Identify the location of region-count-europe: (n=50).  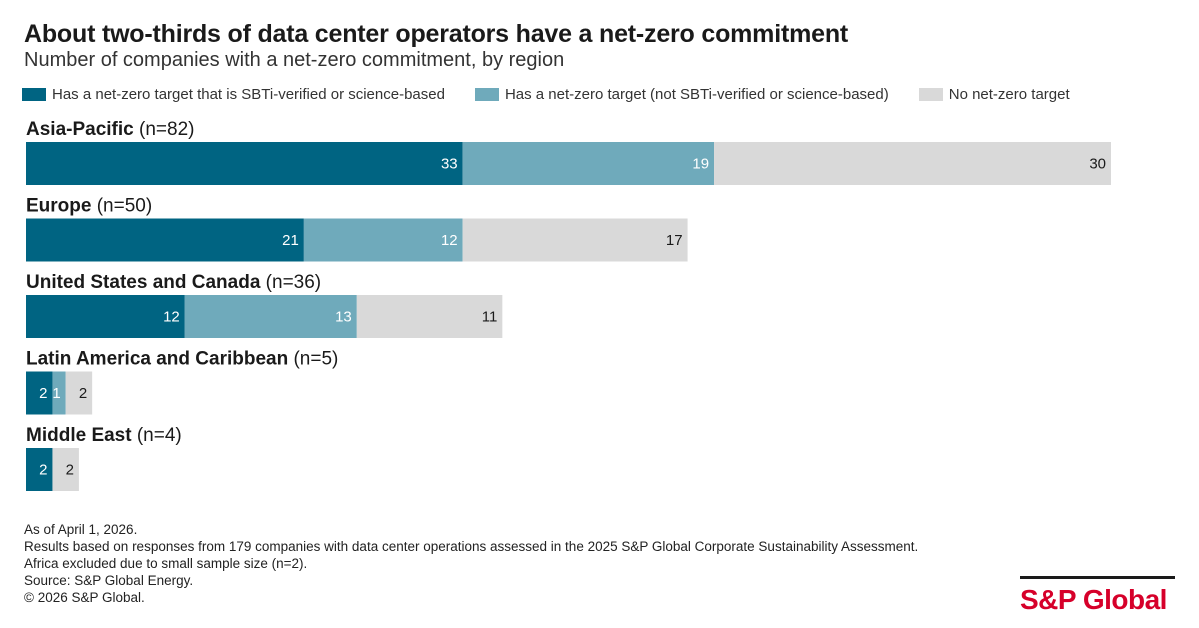
(121, 206).